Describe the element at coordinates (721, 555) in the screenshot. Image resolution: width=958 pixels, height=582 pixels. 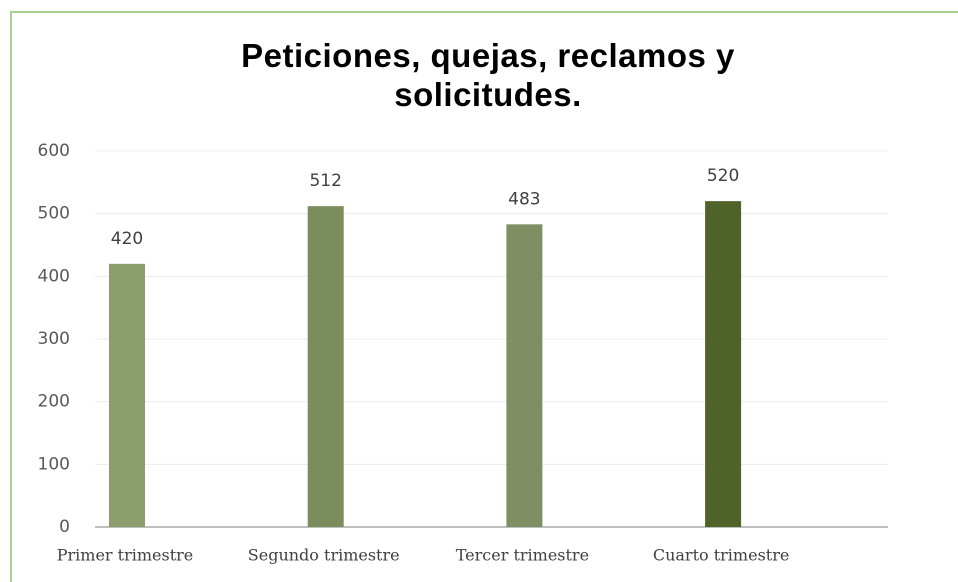
I see `x-tick-label: Cuarto trimestre` at that location.